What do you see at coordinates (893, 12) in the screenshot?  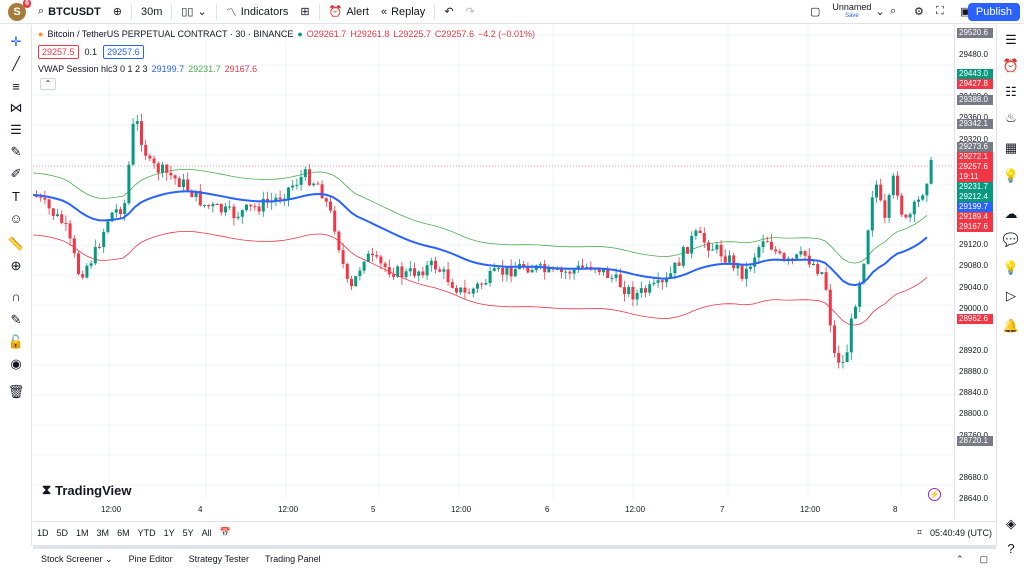 I see `quick-search-button: ⌕` at bounding box center [893, 12].